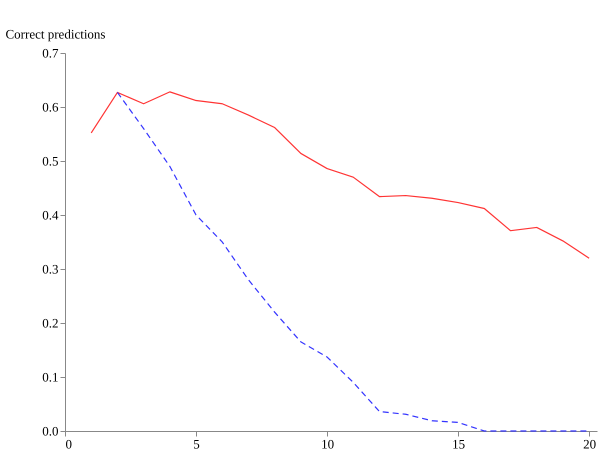 This screenshot has width=602, height=453. I want to click on y-axis-title: Correct predictions, so click(56, 34).